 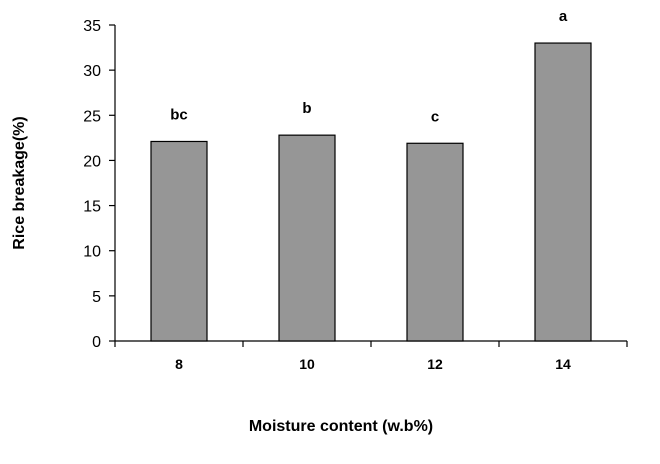 What do you see at coordinates (92, 116) in the screenshot?
I see `y-tick-label: 25` at bounding box center [92, 116].